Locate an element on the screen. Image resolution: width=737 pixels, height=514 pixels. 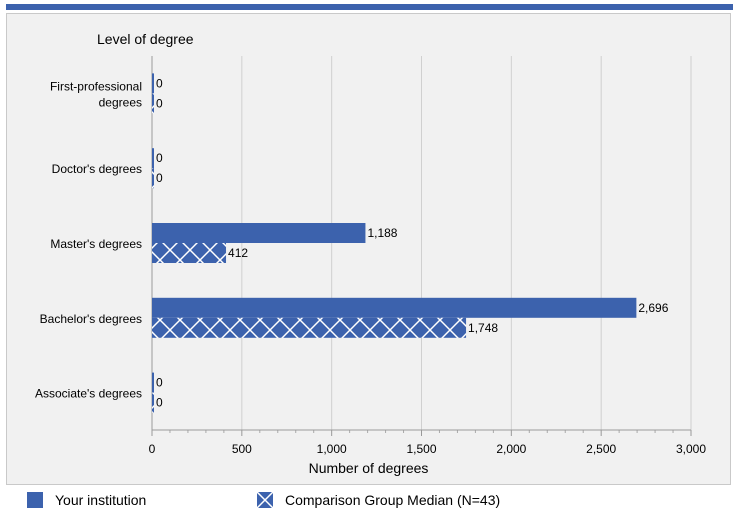
y-category-label: Associate's degrees is located at coordinates (88, 394).